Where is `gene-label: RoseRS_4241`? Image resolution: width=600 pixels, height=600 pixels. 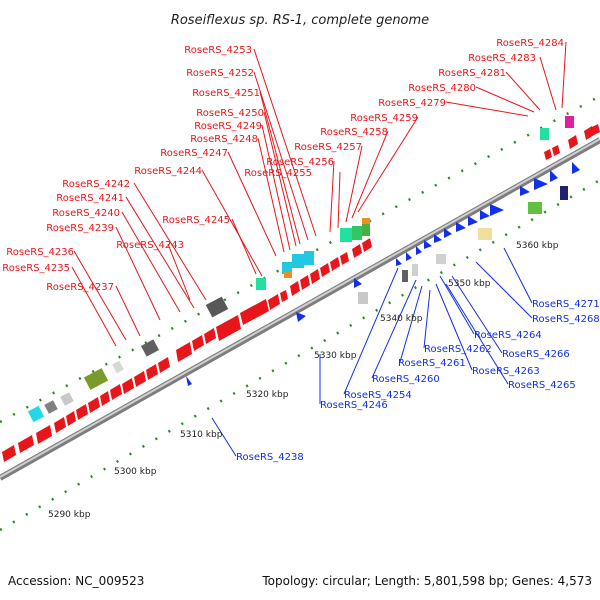 gene-label: RoseRS_4241 is located at coordinates (90, 198).